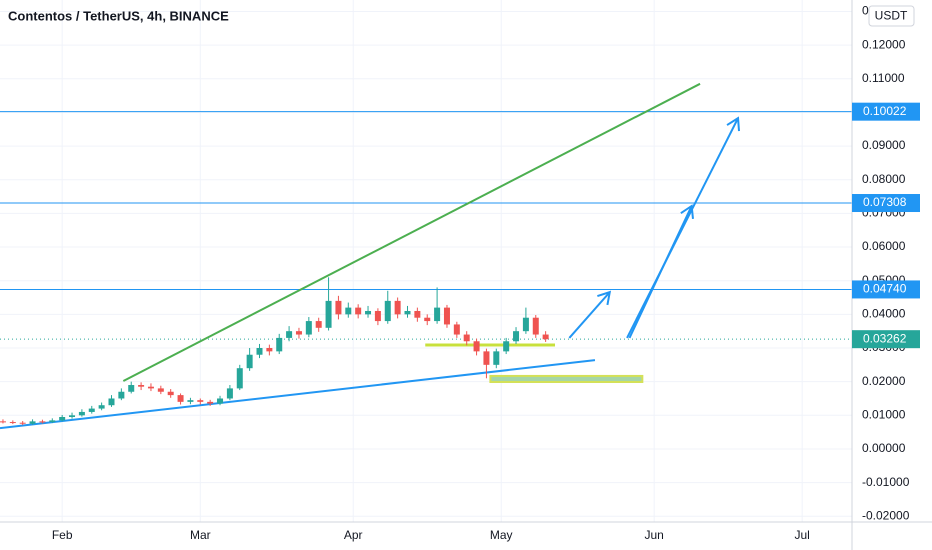 This screenshot has width=932, height=550. I want to click on unit-box, so click(891, 16).